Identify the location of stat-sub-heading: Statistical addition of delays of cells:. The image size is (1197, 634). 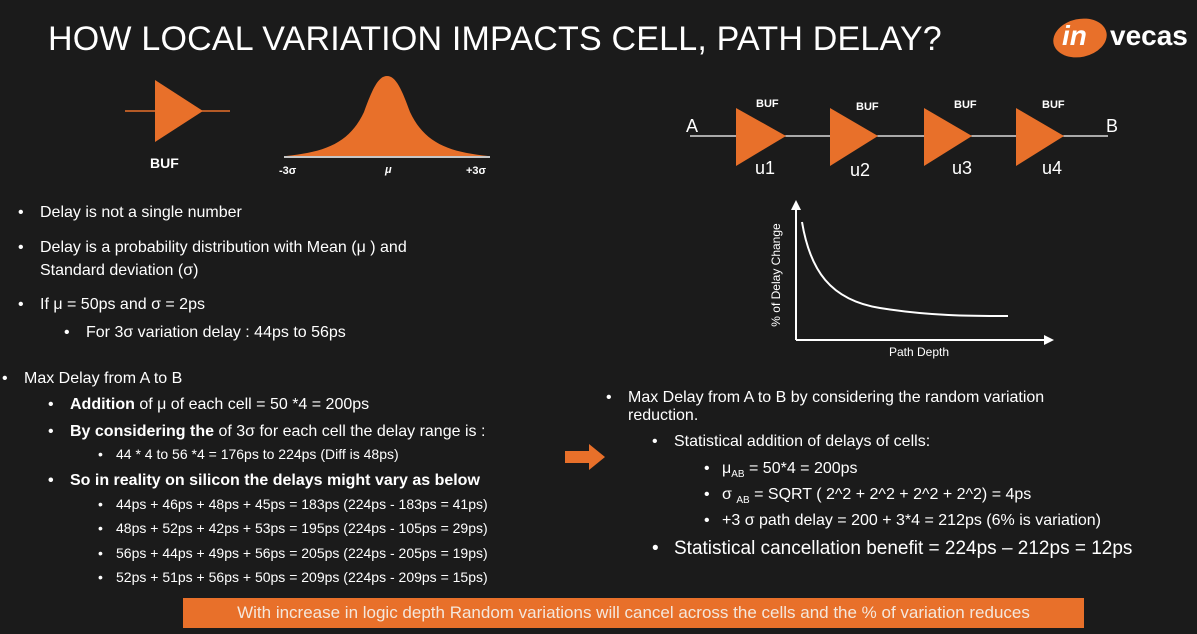
(791, 442).